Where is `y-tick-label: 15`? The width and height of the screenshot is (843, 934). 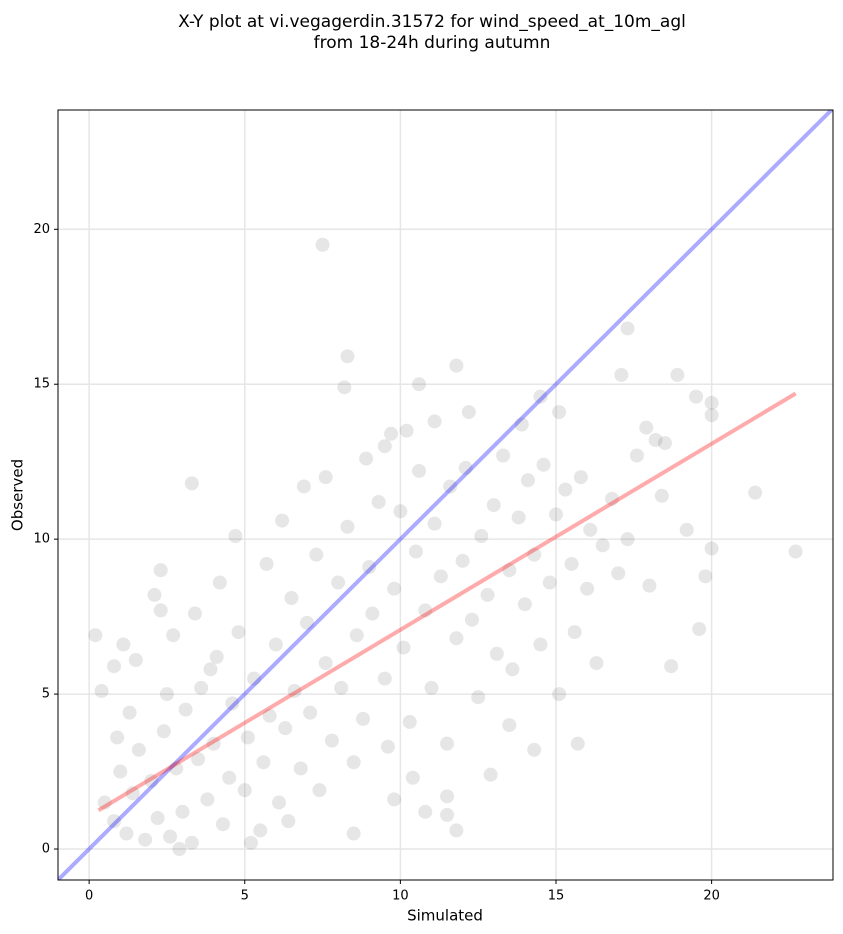 y-tick-label: 15 is located at coordinates (41, 384).